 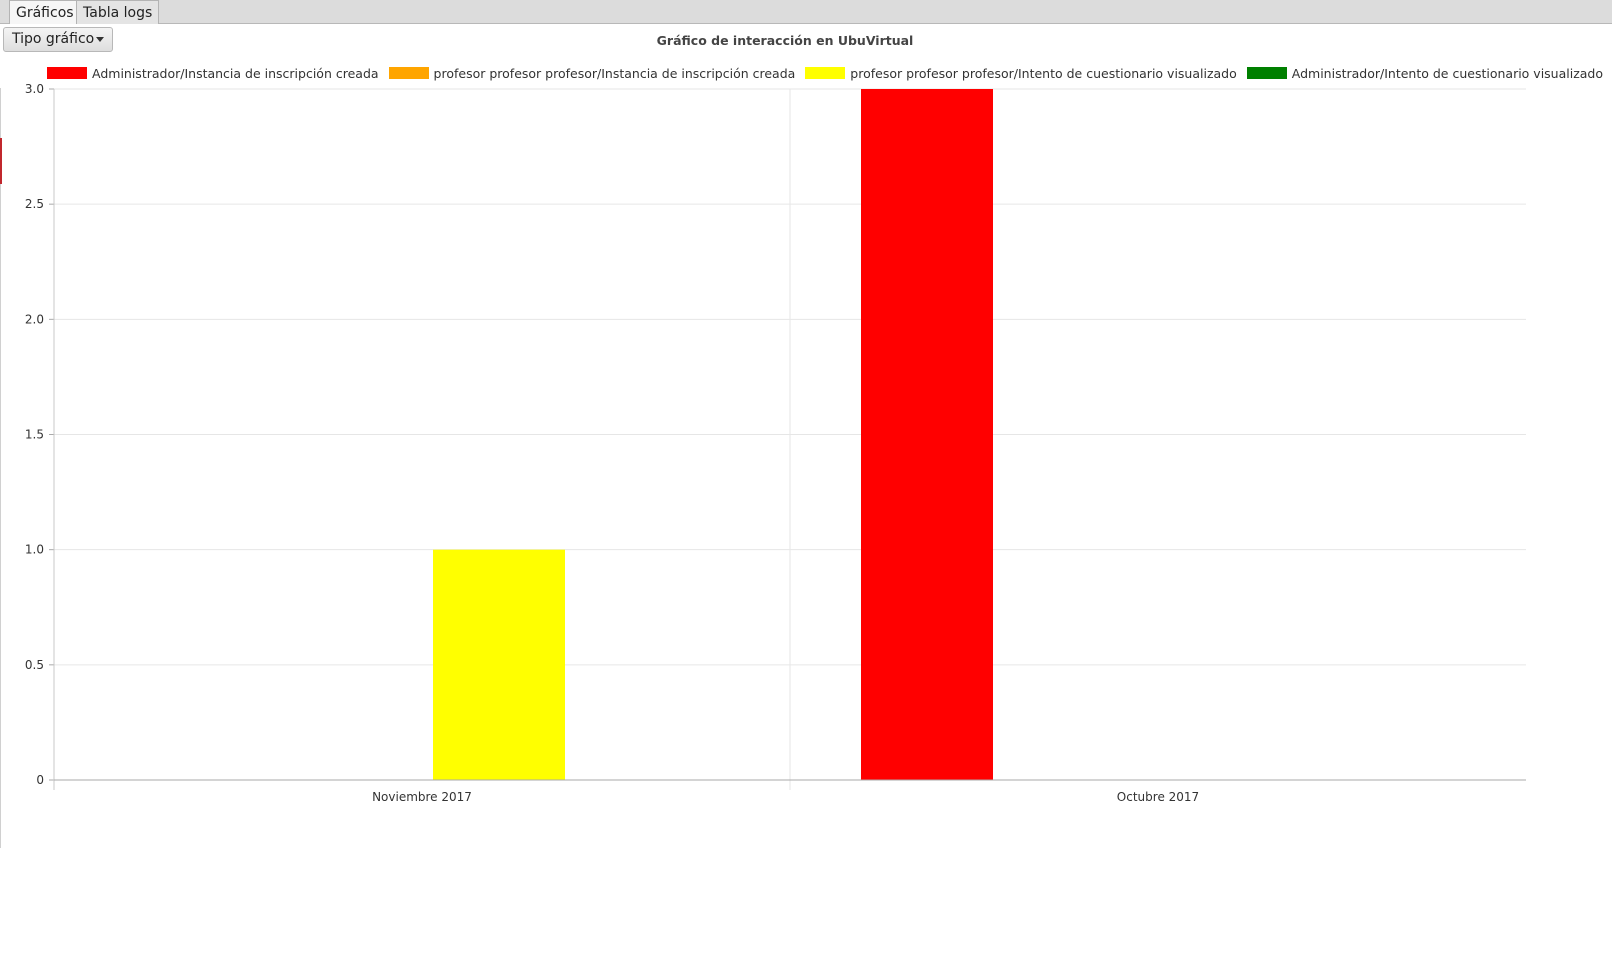 I want to click on y-tick-label: 0.5, so click(x=34, y=665).